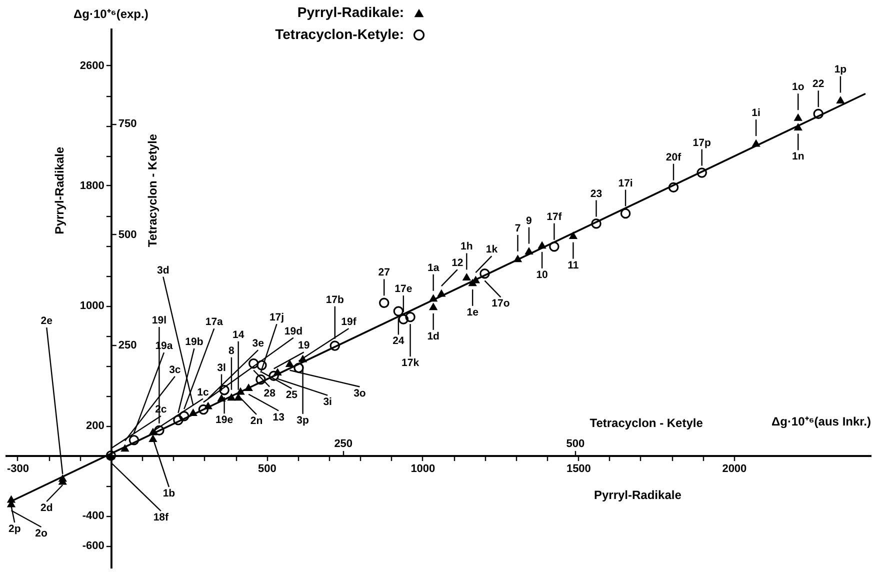 The width and height of the screenshot is (876, 572). Describe the element at coordinates (194, 342) in the screenshot. I see `annotation: 19b` at that location.